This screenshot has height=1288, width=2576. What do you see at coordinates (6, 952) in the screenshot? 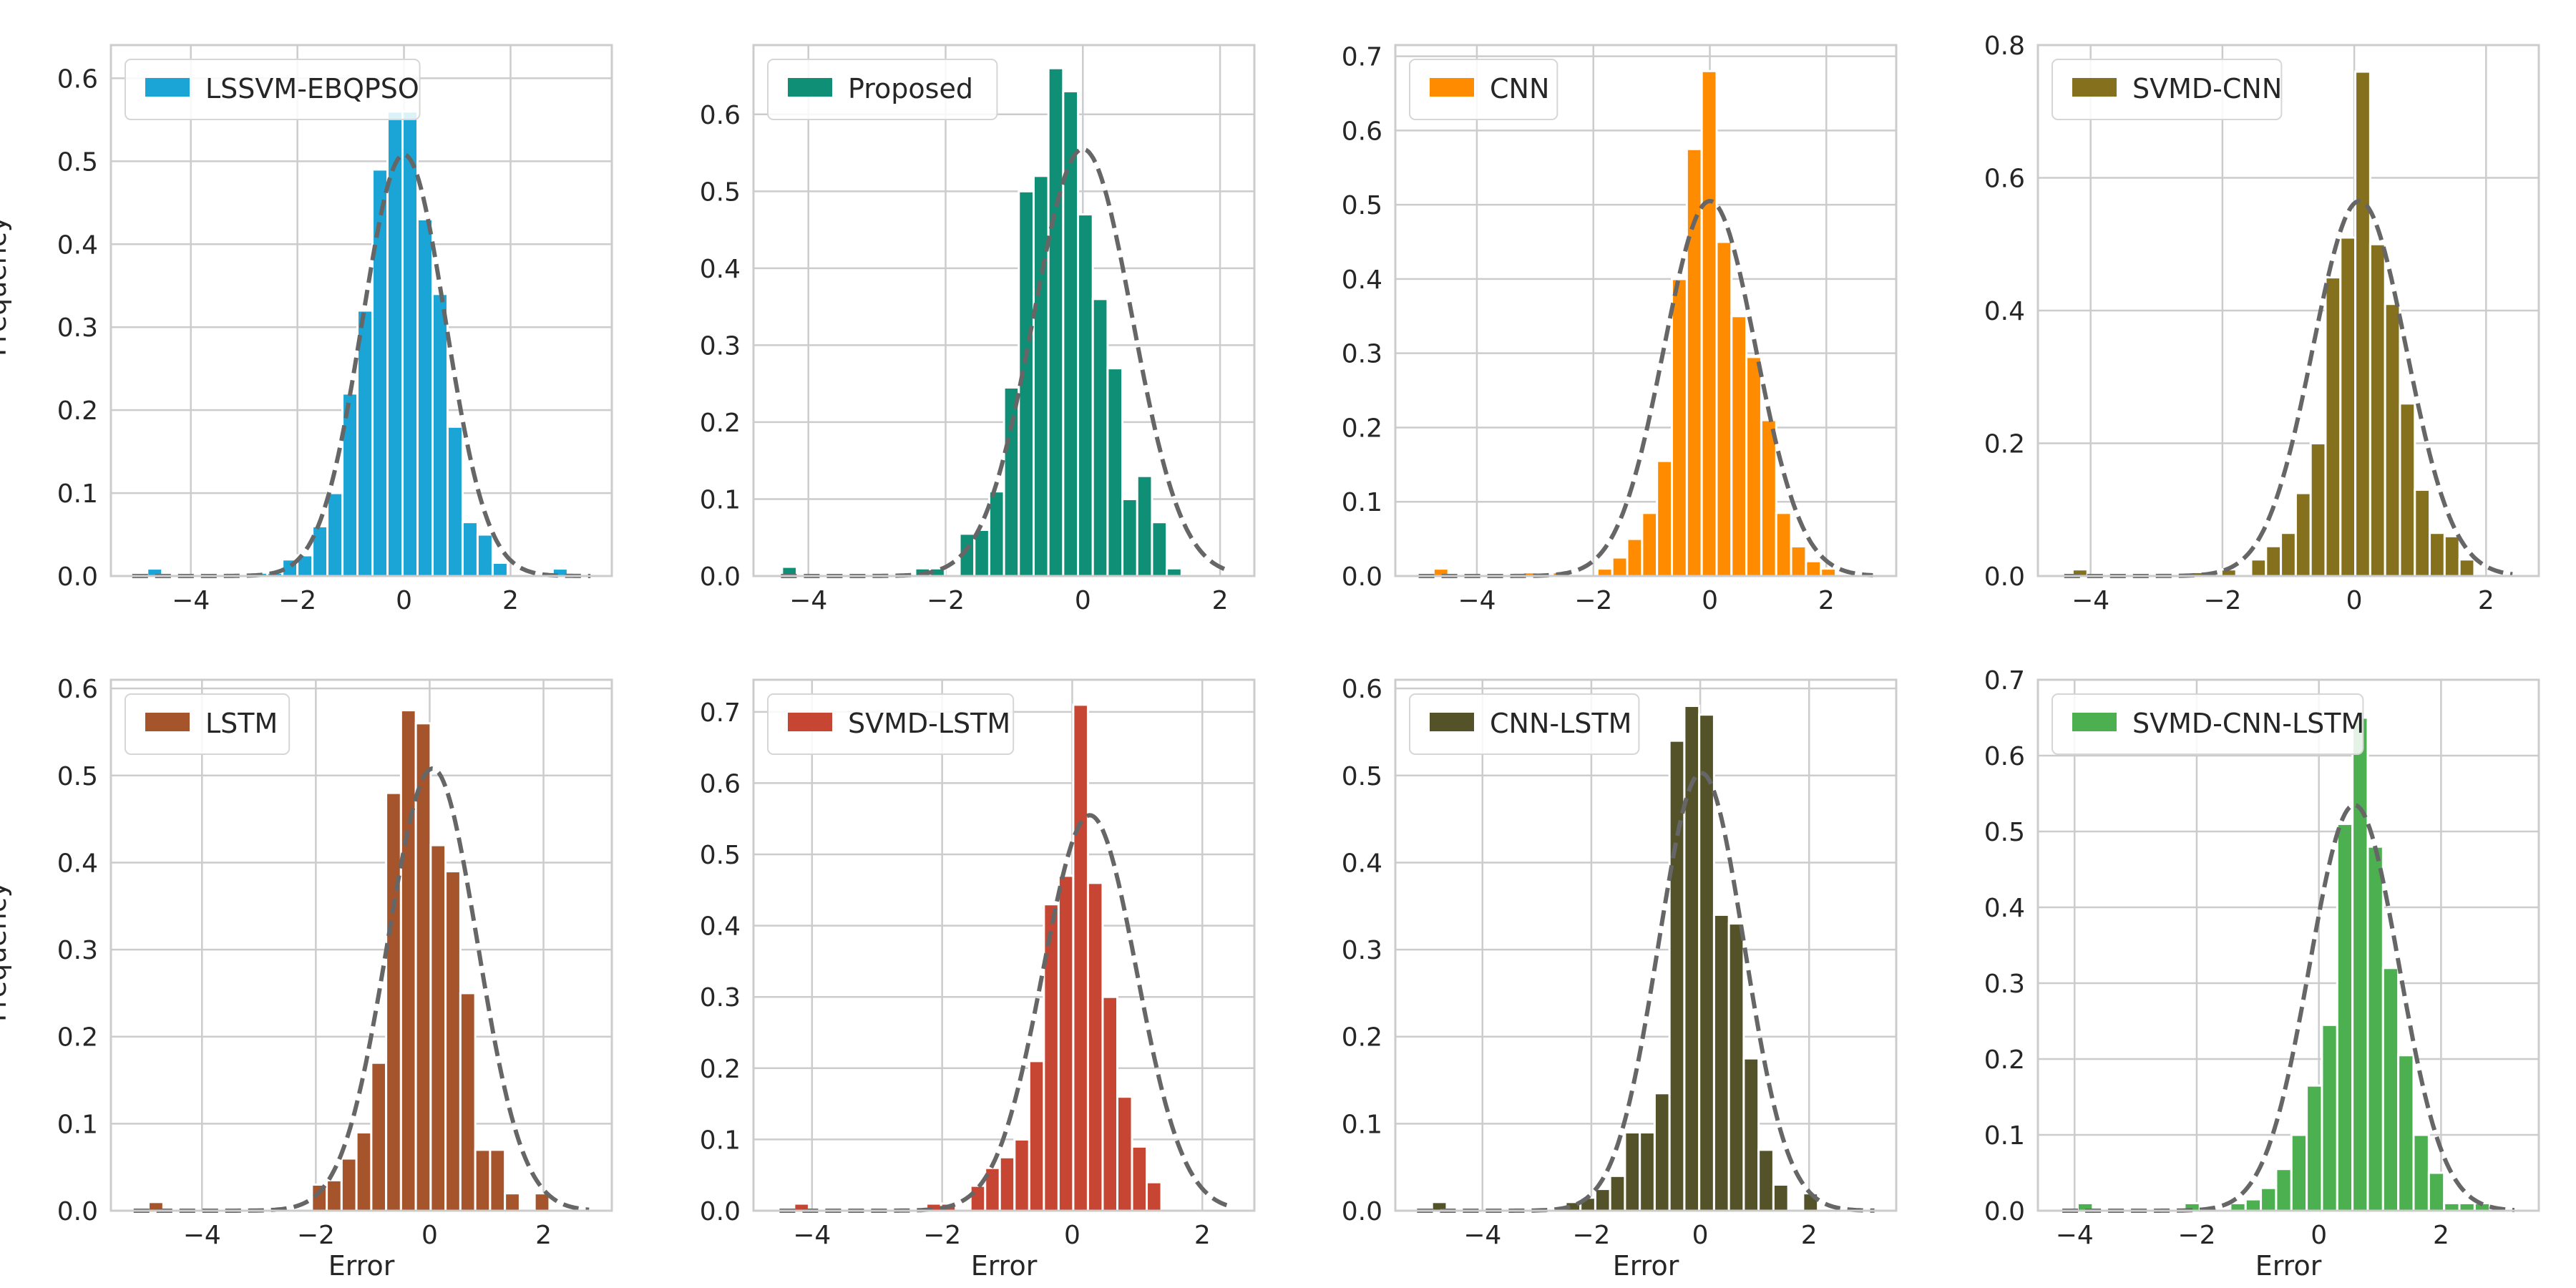
I see `y-axis-label-bottom: Frequency` at bounding box center [6, 952].